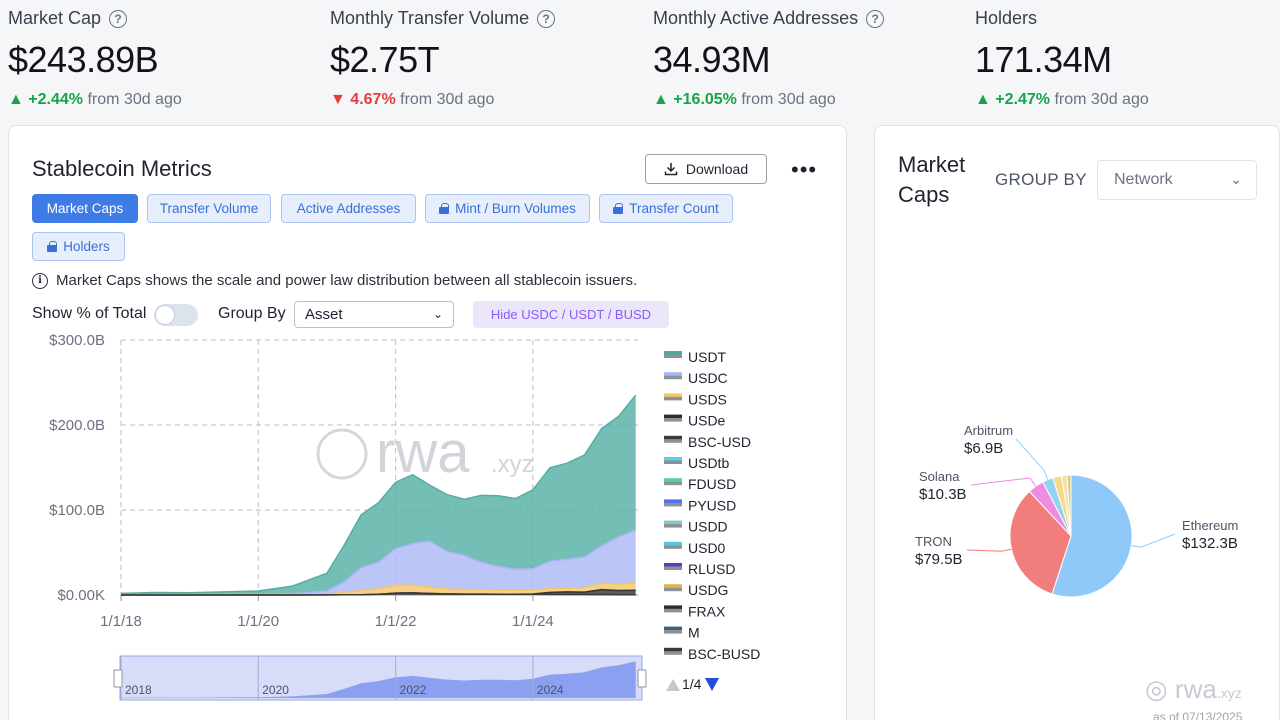 This screenshot has height=720, width=1280. Describe the element at coordinates (138, 690) in the screenshot. I see `navigator-year-label: 2018` at that location.